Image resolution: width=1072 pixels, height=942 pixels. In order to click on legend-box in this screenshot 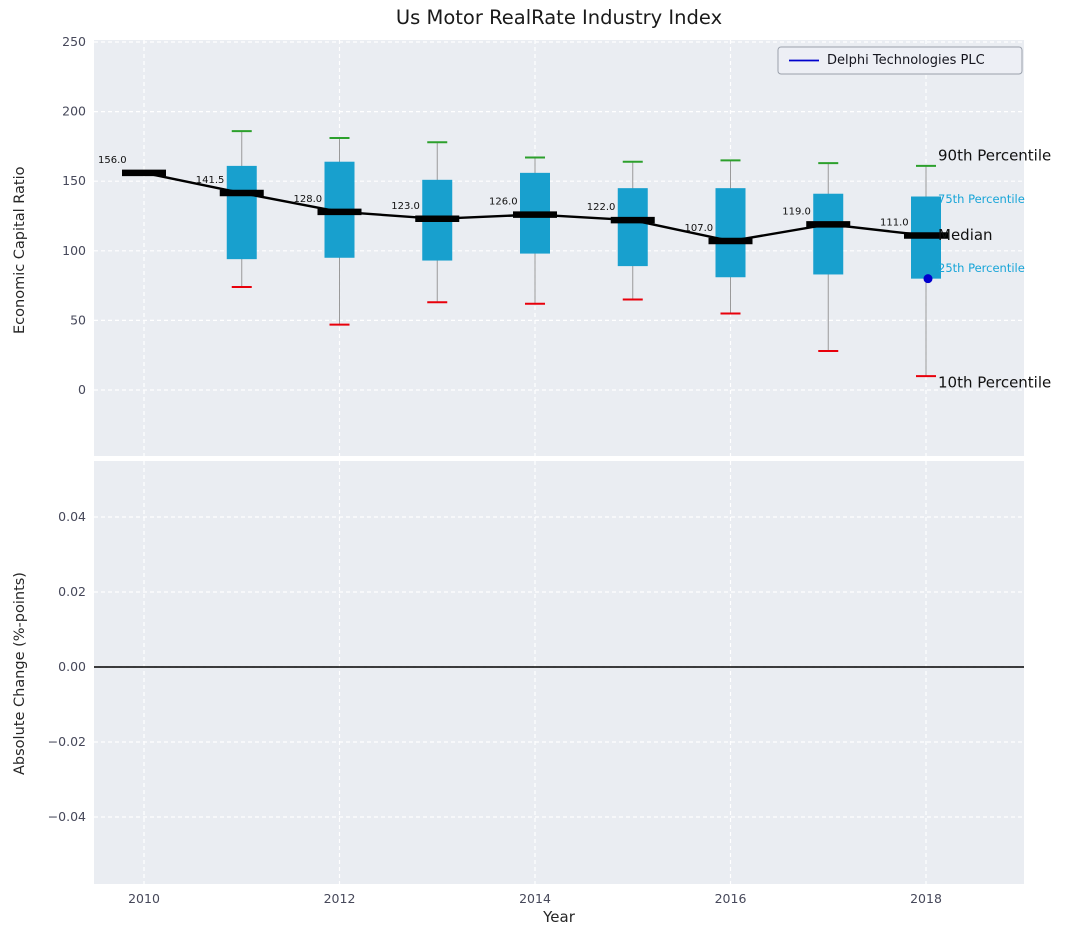, I will do `click(900, 60)`.